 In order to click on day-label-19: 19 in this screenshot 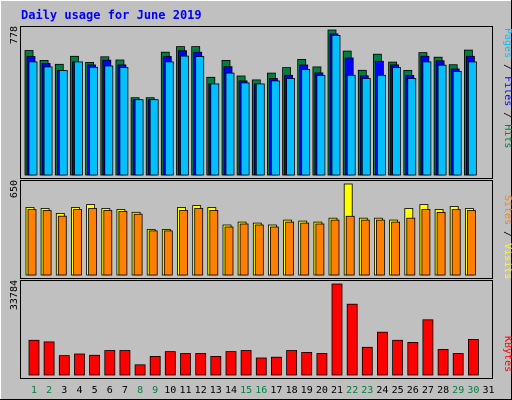, I will do `click(307, 390)`.